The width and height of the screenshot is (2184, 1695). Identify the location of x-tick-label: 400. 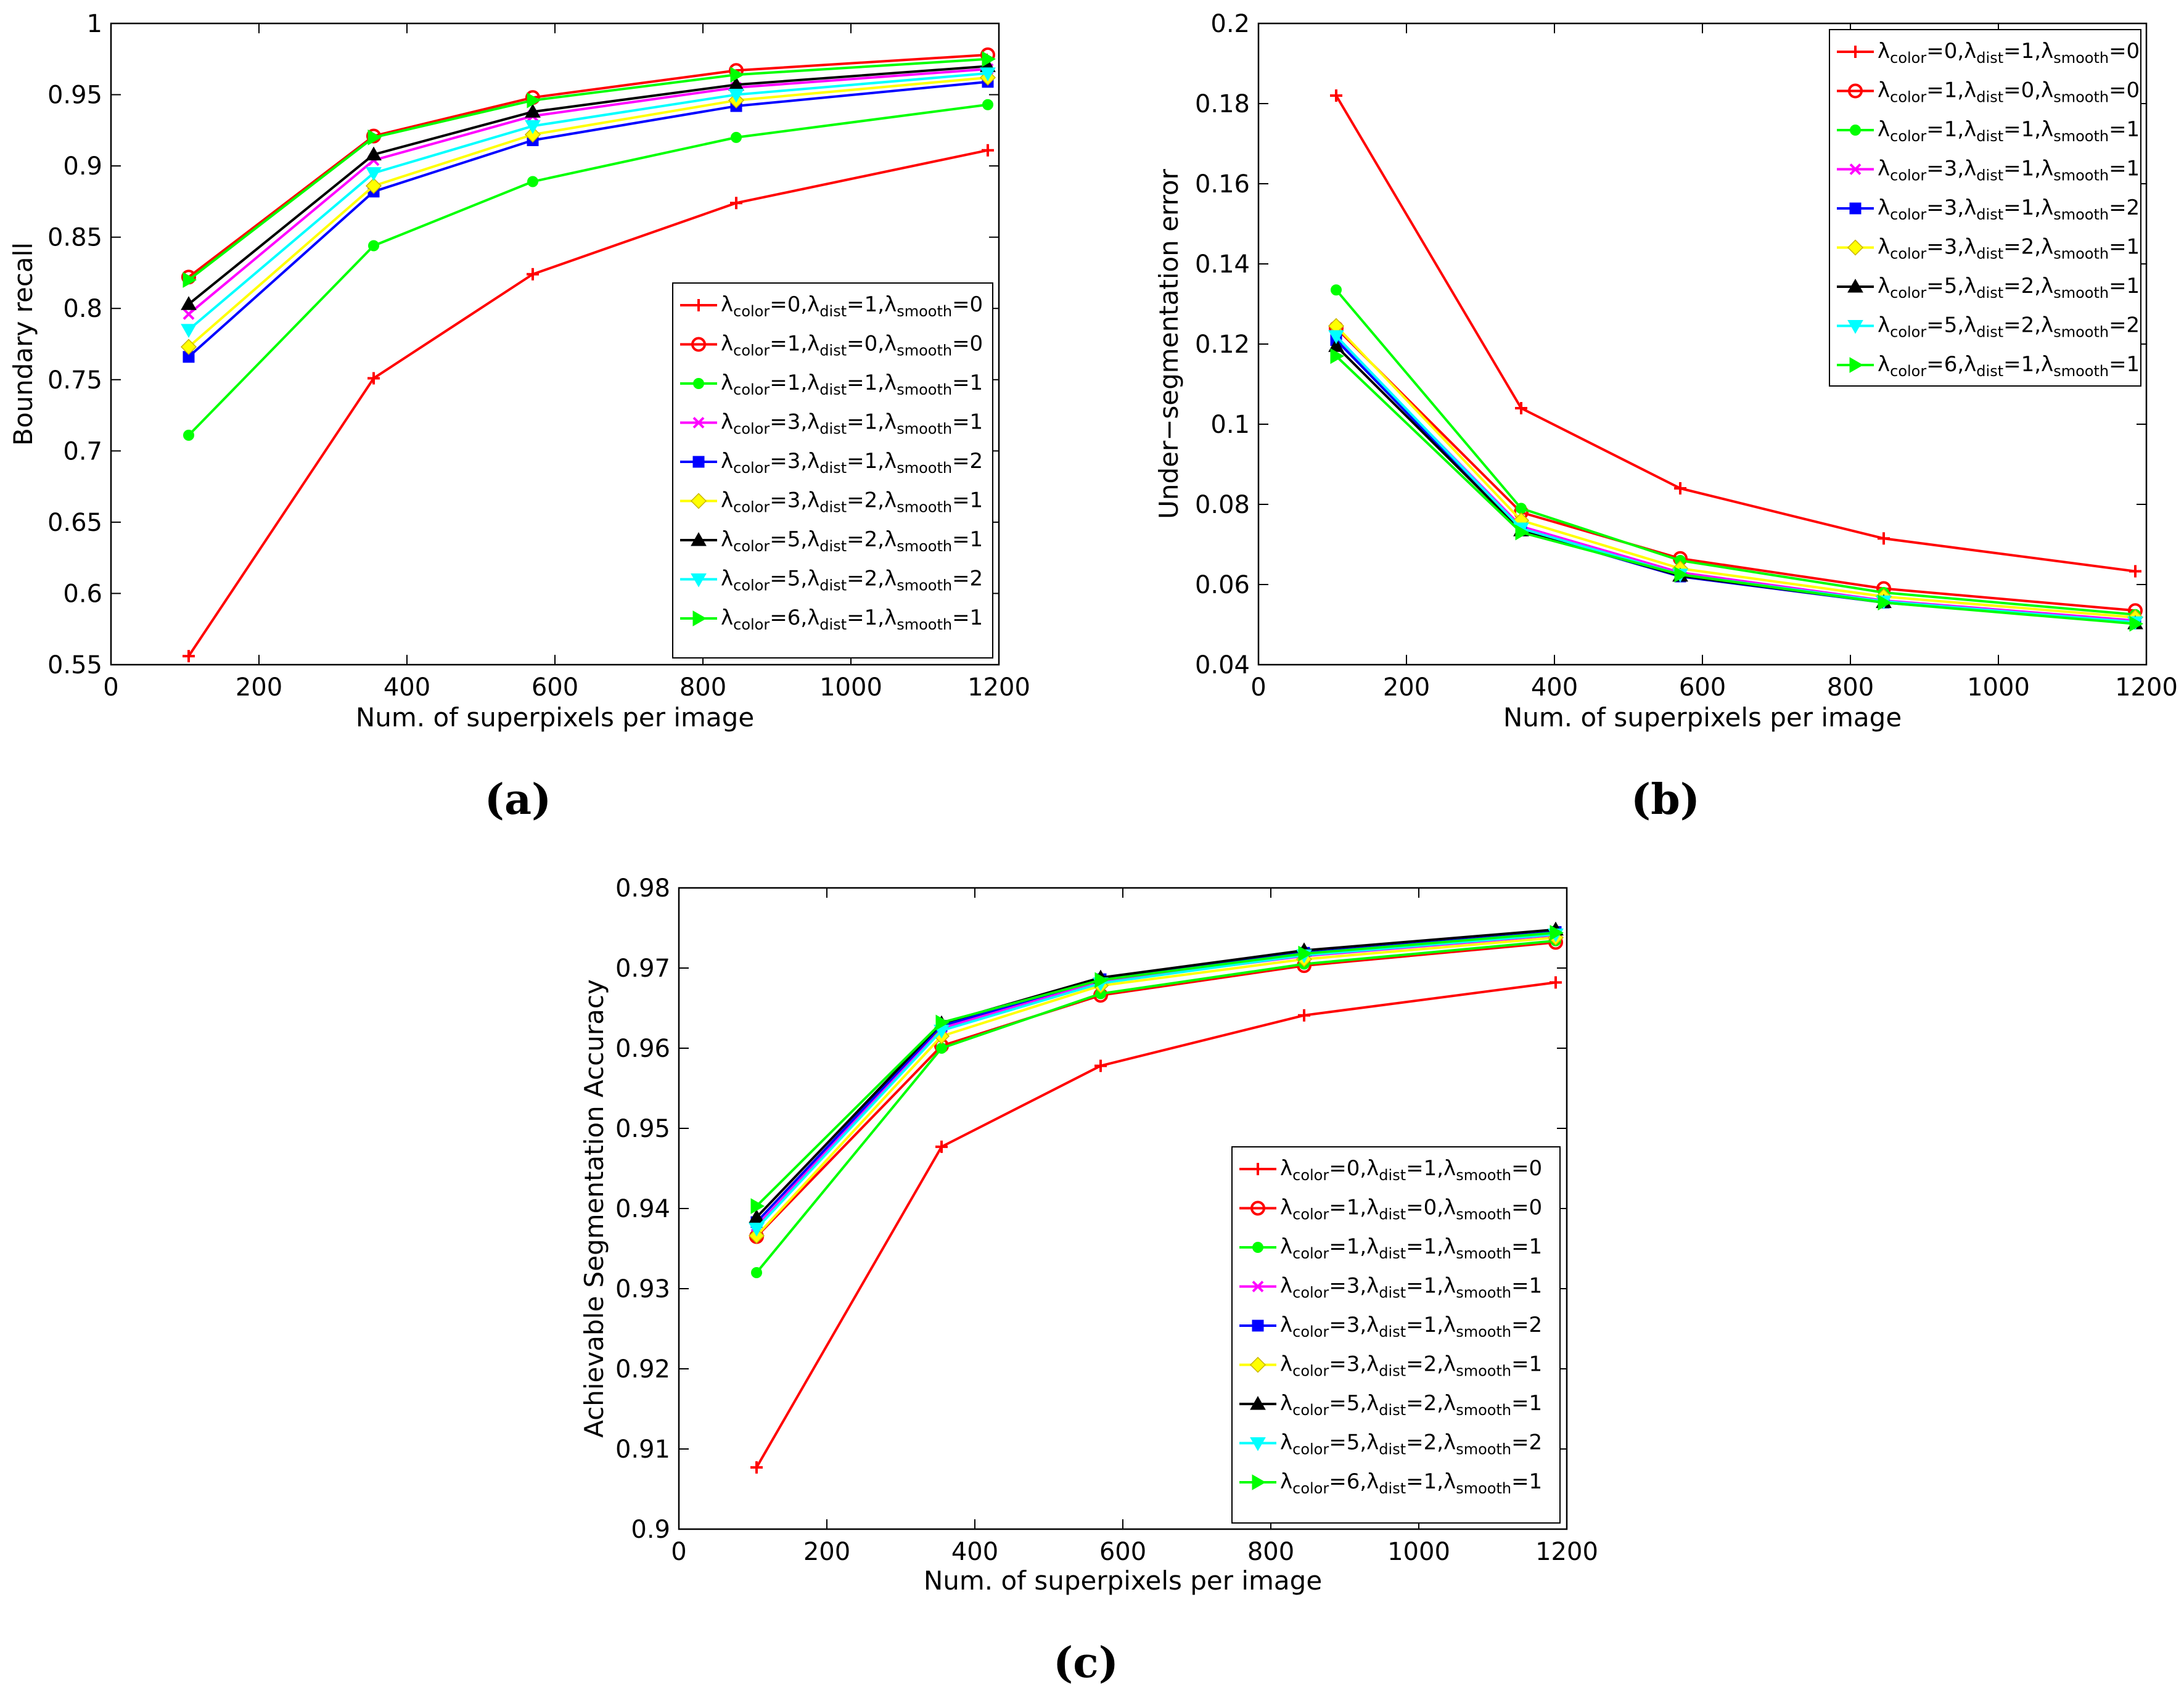
(407, 687).